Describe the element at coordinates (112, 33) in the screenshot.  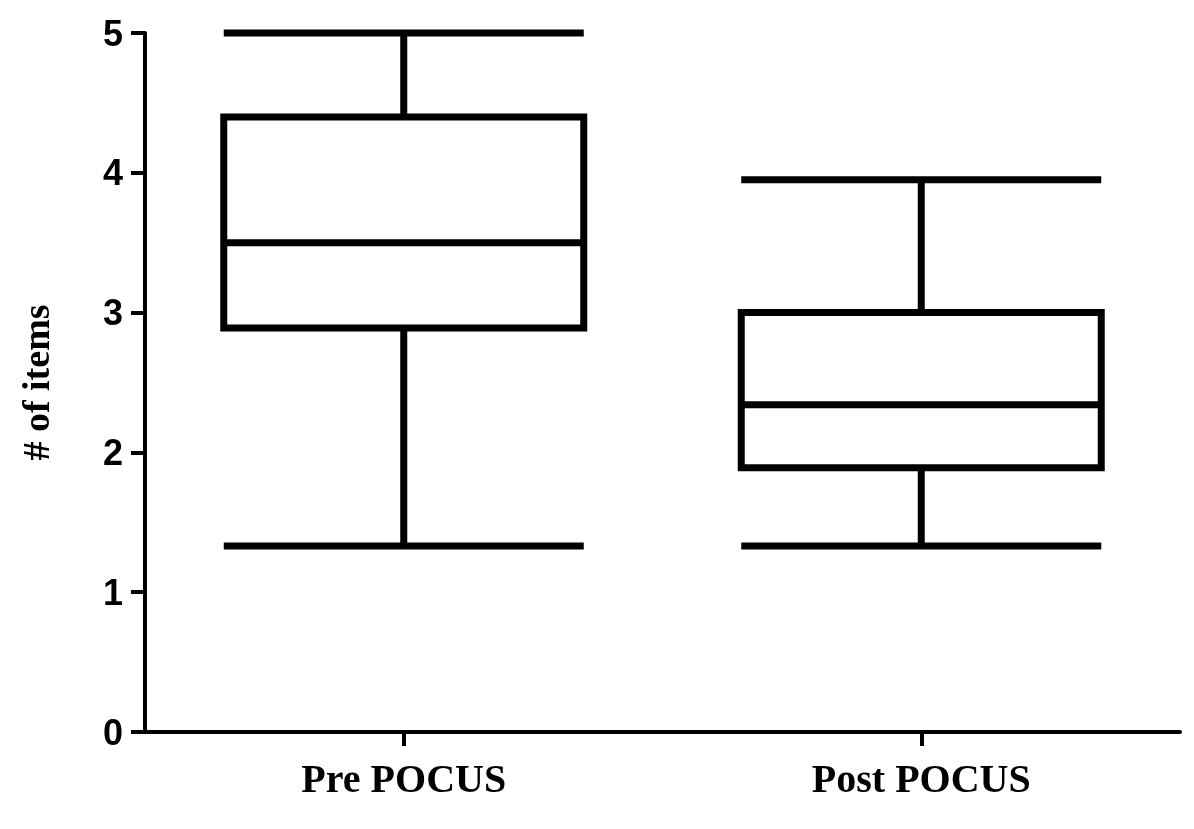
I see `y-tick-label: 5` at that location.